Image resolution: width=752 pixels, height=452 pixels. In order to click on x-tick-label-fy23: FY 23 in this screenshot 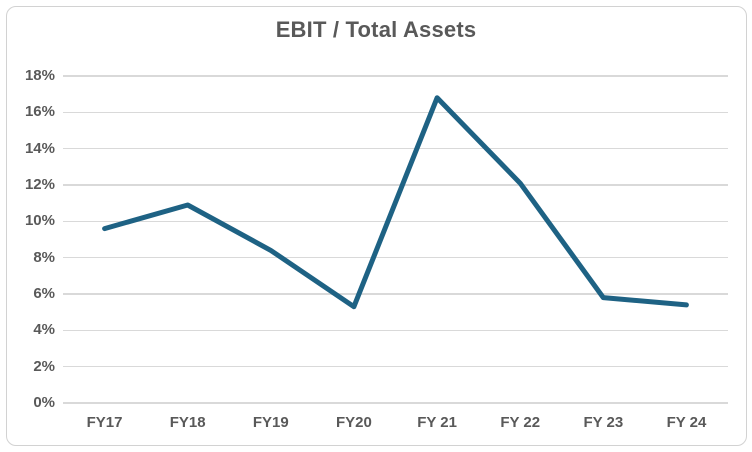, I will do `click(603, 422)`.